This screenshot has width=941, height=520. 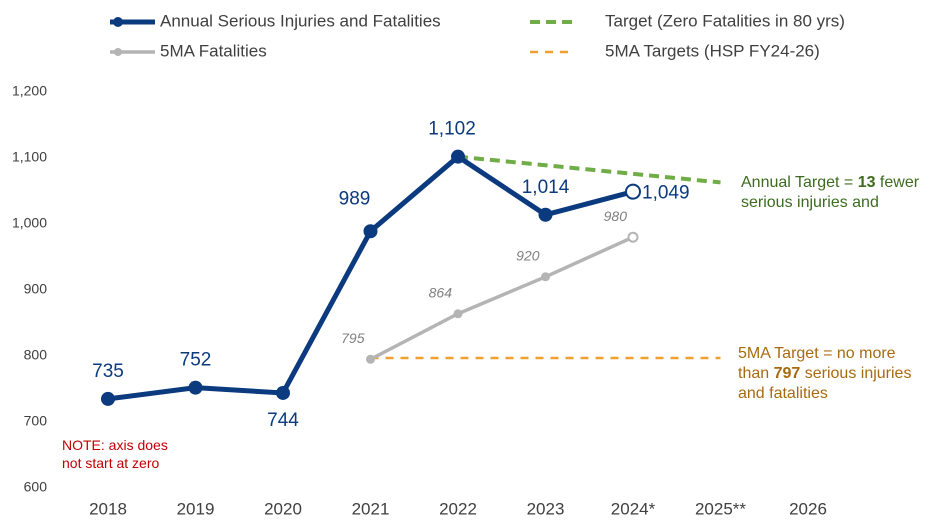 What do you see at coordinates (546, 508) in the screenshot?
I see `x-tick-label: 2023` at bounding box center [546, 508].